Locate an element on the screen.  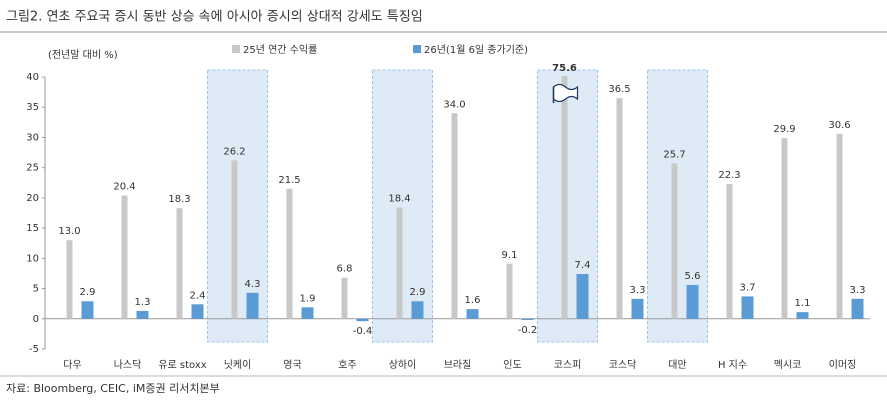
value-label: 2.4 is located at coordinates (198, 295).